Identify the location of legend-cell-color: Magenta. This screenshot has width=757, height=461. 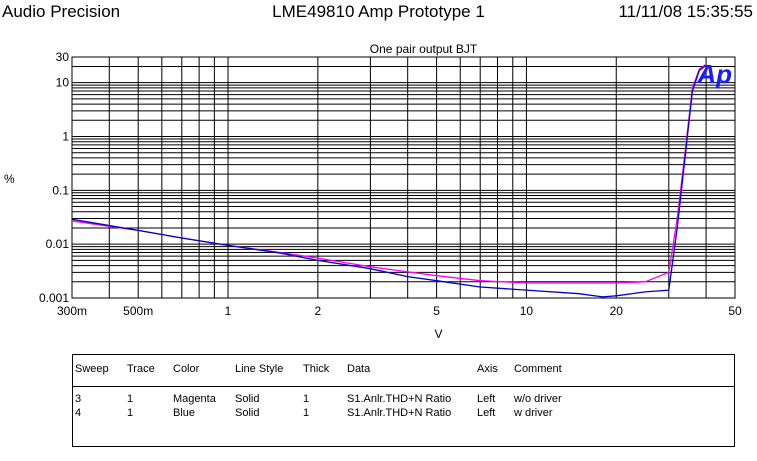
(194, 399).